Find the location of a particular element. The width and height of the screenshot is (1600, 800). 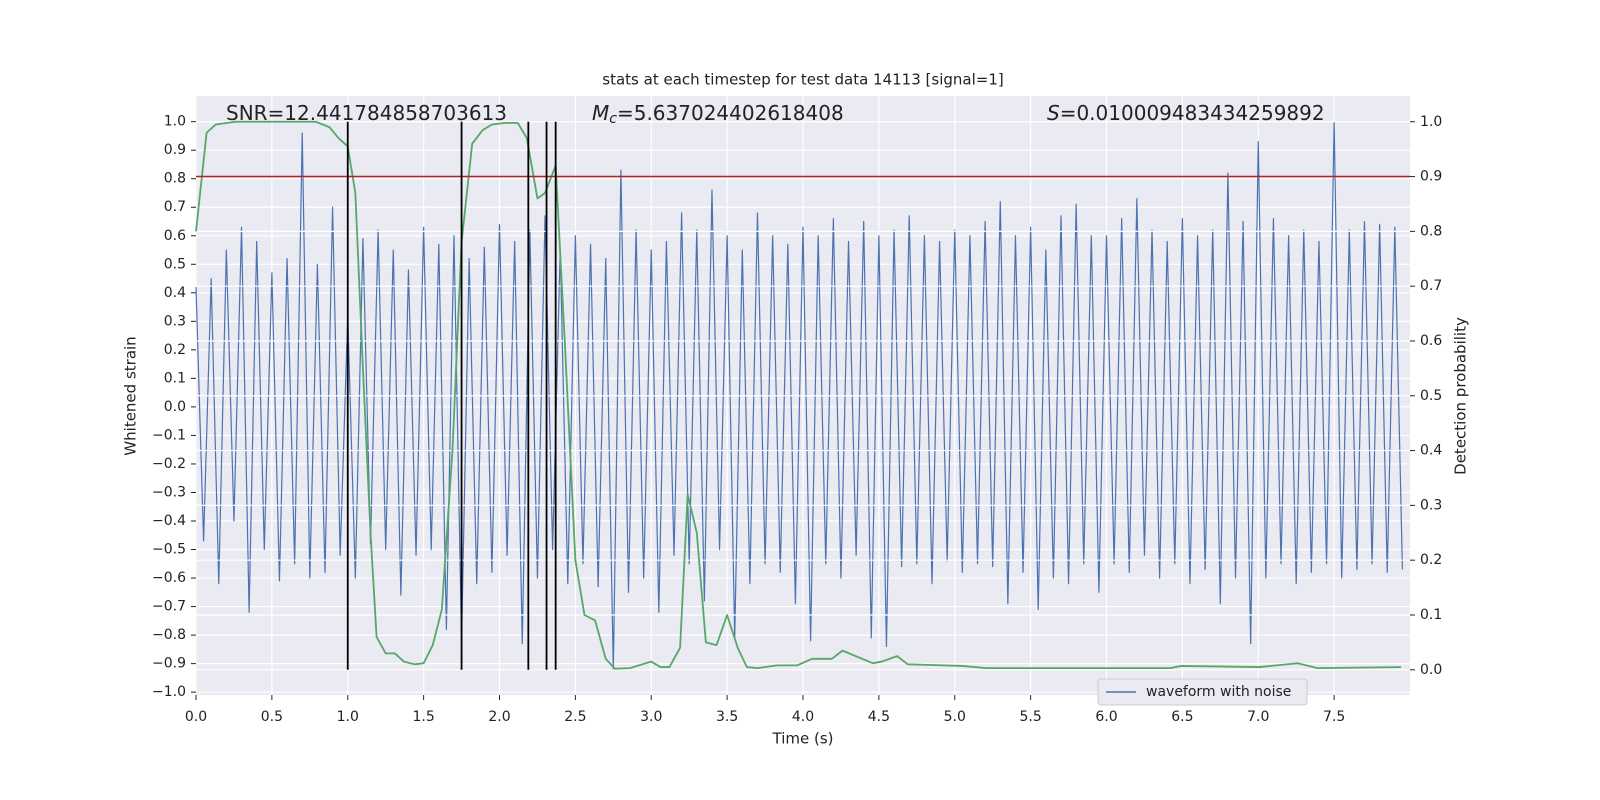

x-tick-label: 1.0 is located at coordinates (348, 717).